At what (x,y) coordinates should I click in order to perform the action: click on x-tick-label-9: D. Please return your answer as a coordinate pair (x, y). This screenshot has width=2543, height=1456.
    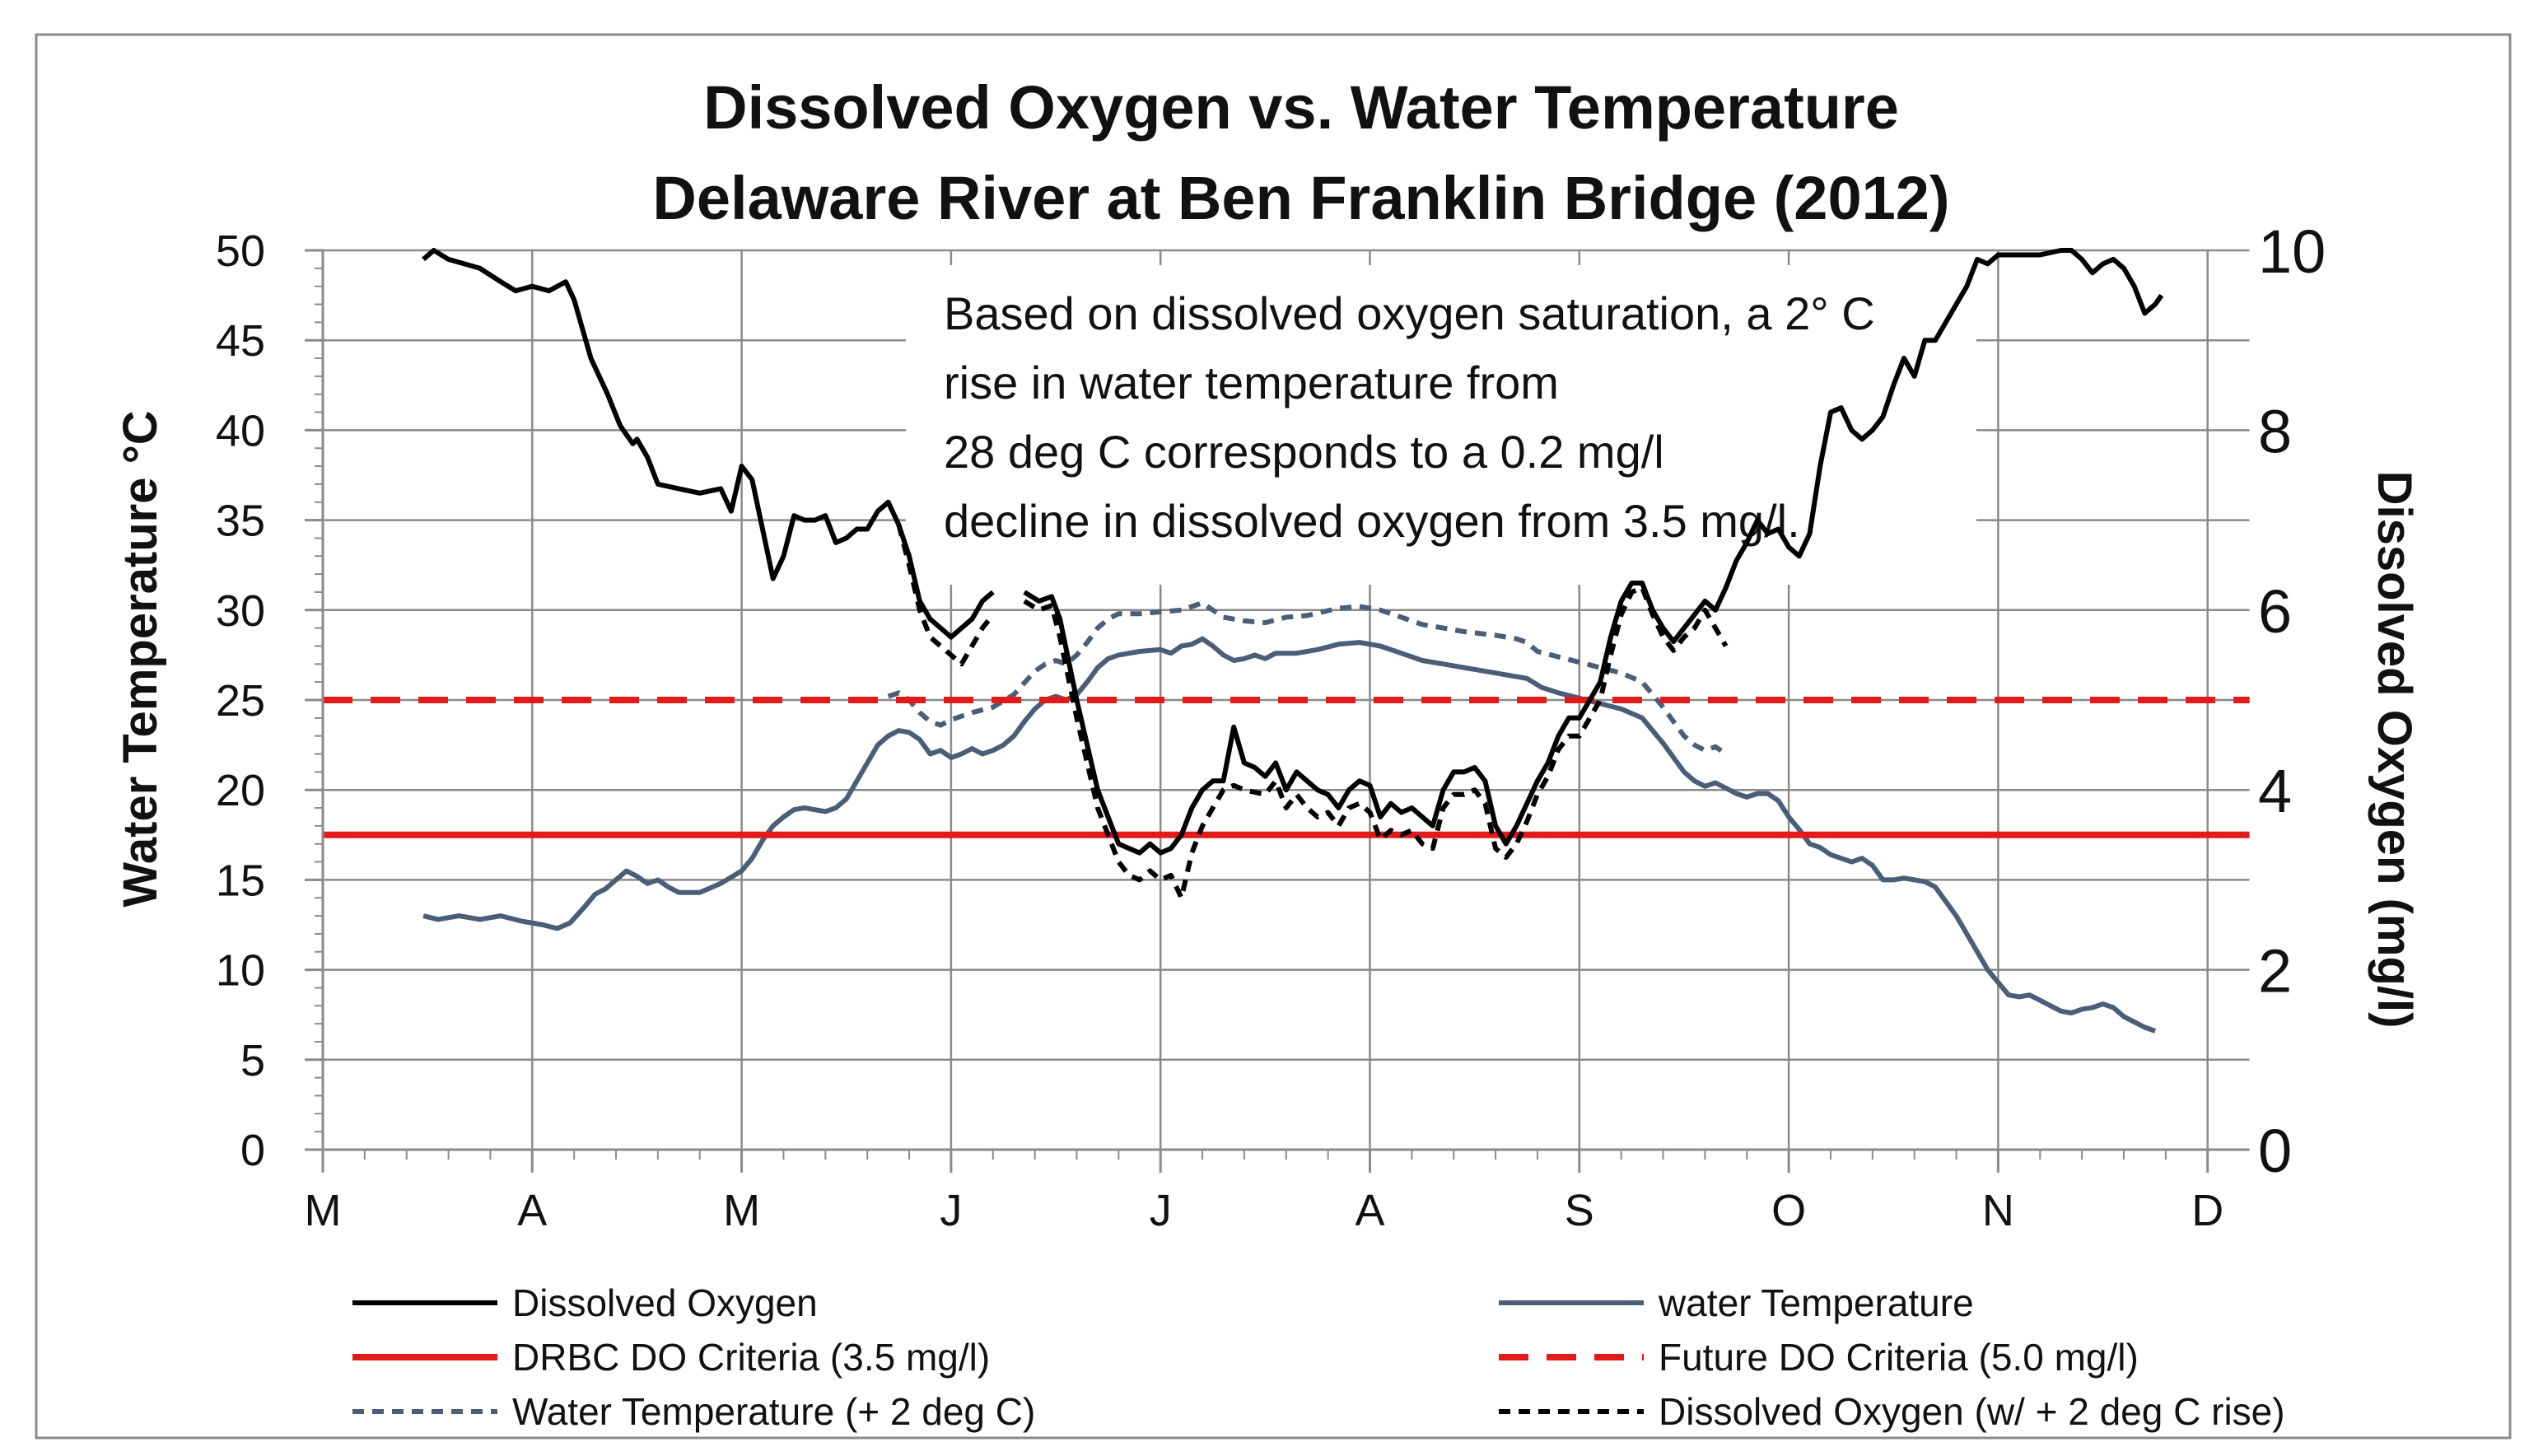
    Looking at the image, I should click on (2207, 1210).